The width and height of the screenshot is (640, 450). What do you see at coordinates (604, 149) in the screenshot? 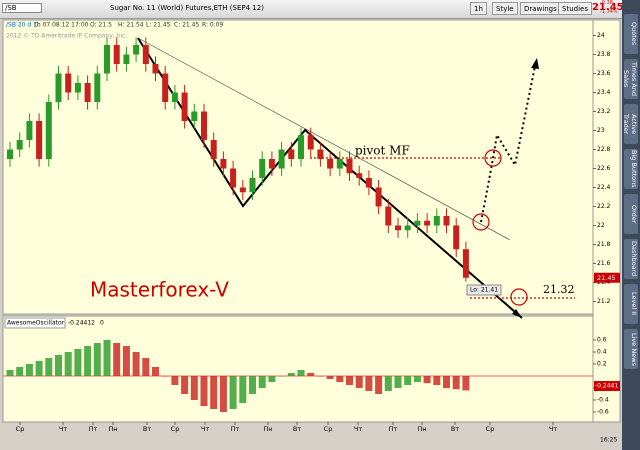
I see `y-tick-label: 22.8` at bounding box center [604, 149].